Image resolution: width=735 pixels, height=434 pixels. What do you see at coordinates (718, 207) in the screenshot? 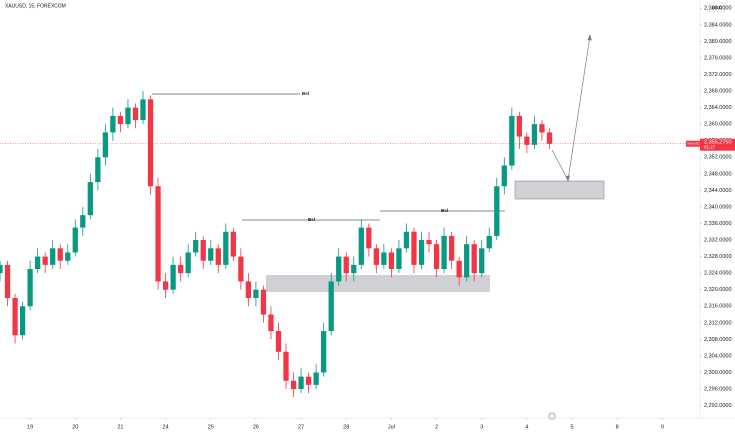
I see `y-tick-label: 2,340.0000` at bounding box center [718, 207].